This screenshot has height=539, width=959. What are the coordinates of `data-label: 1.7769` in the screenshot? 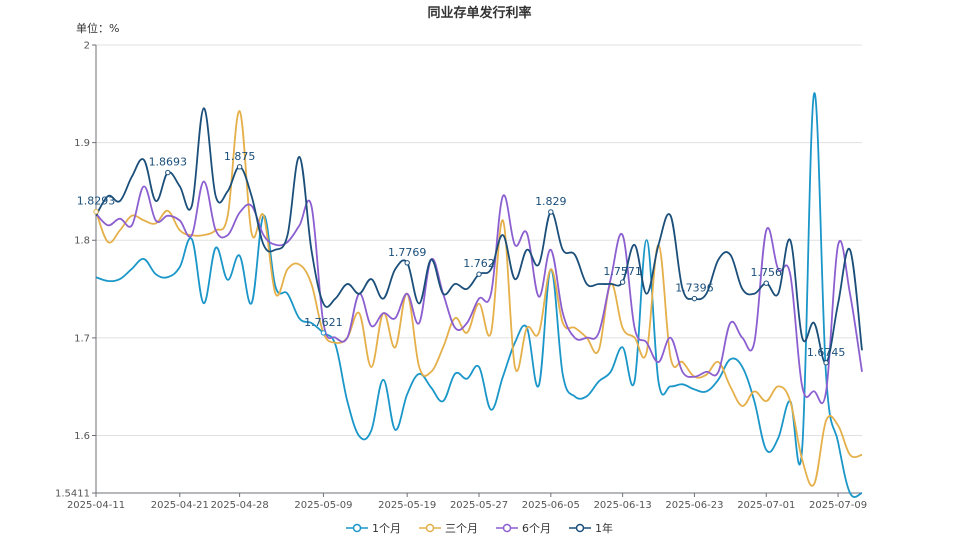 It's located at (407, 252).